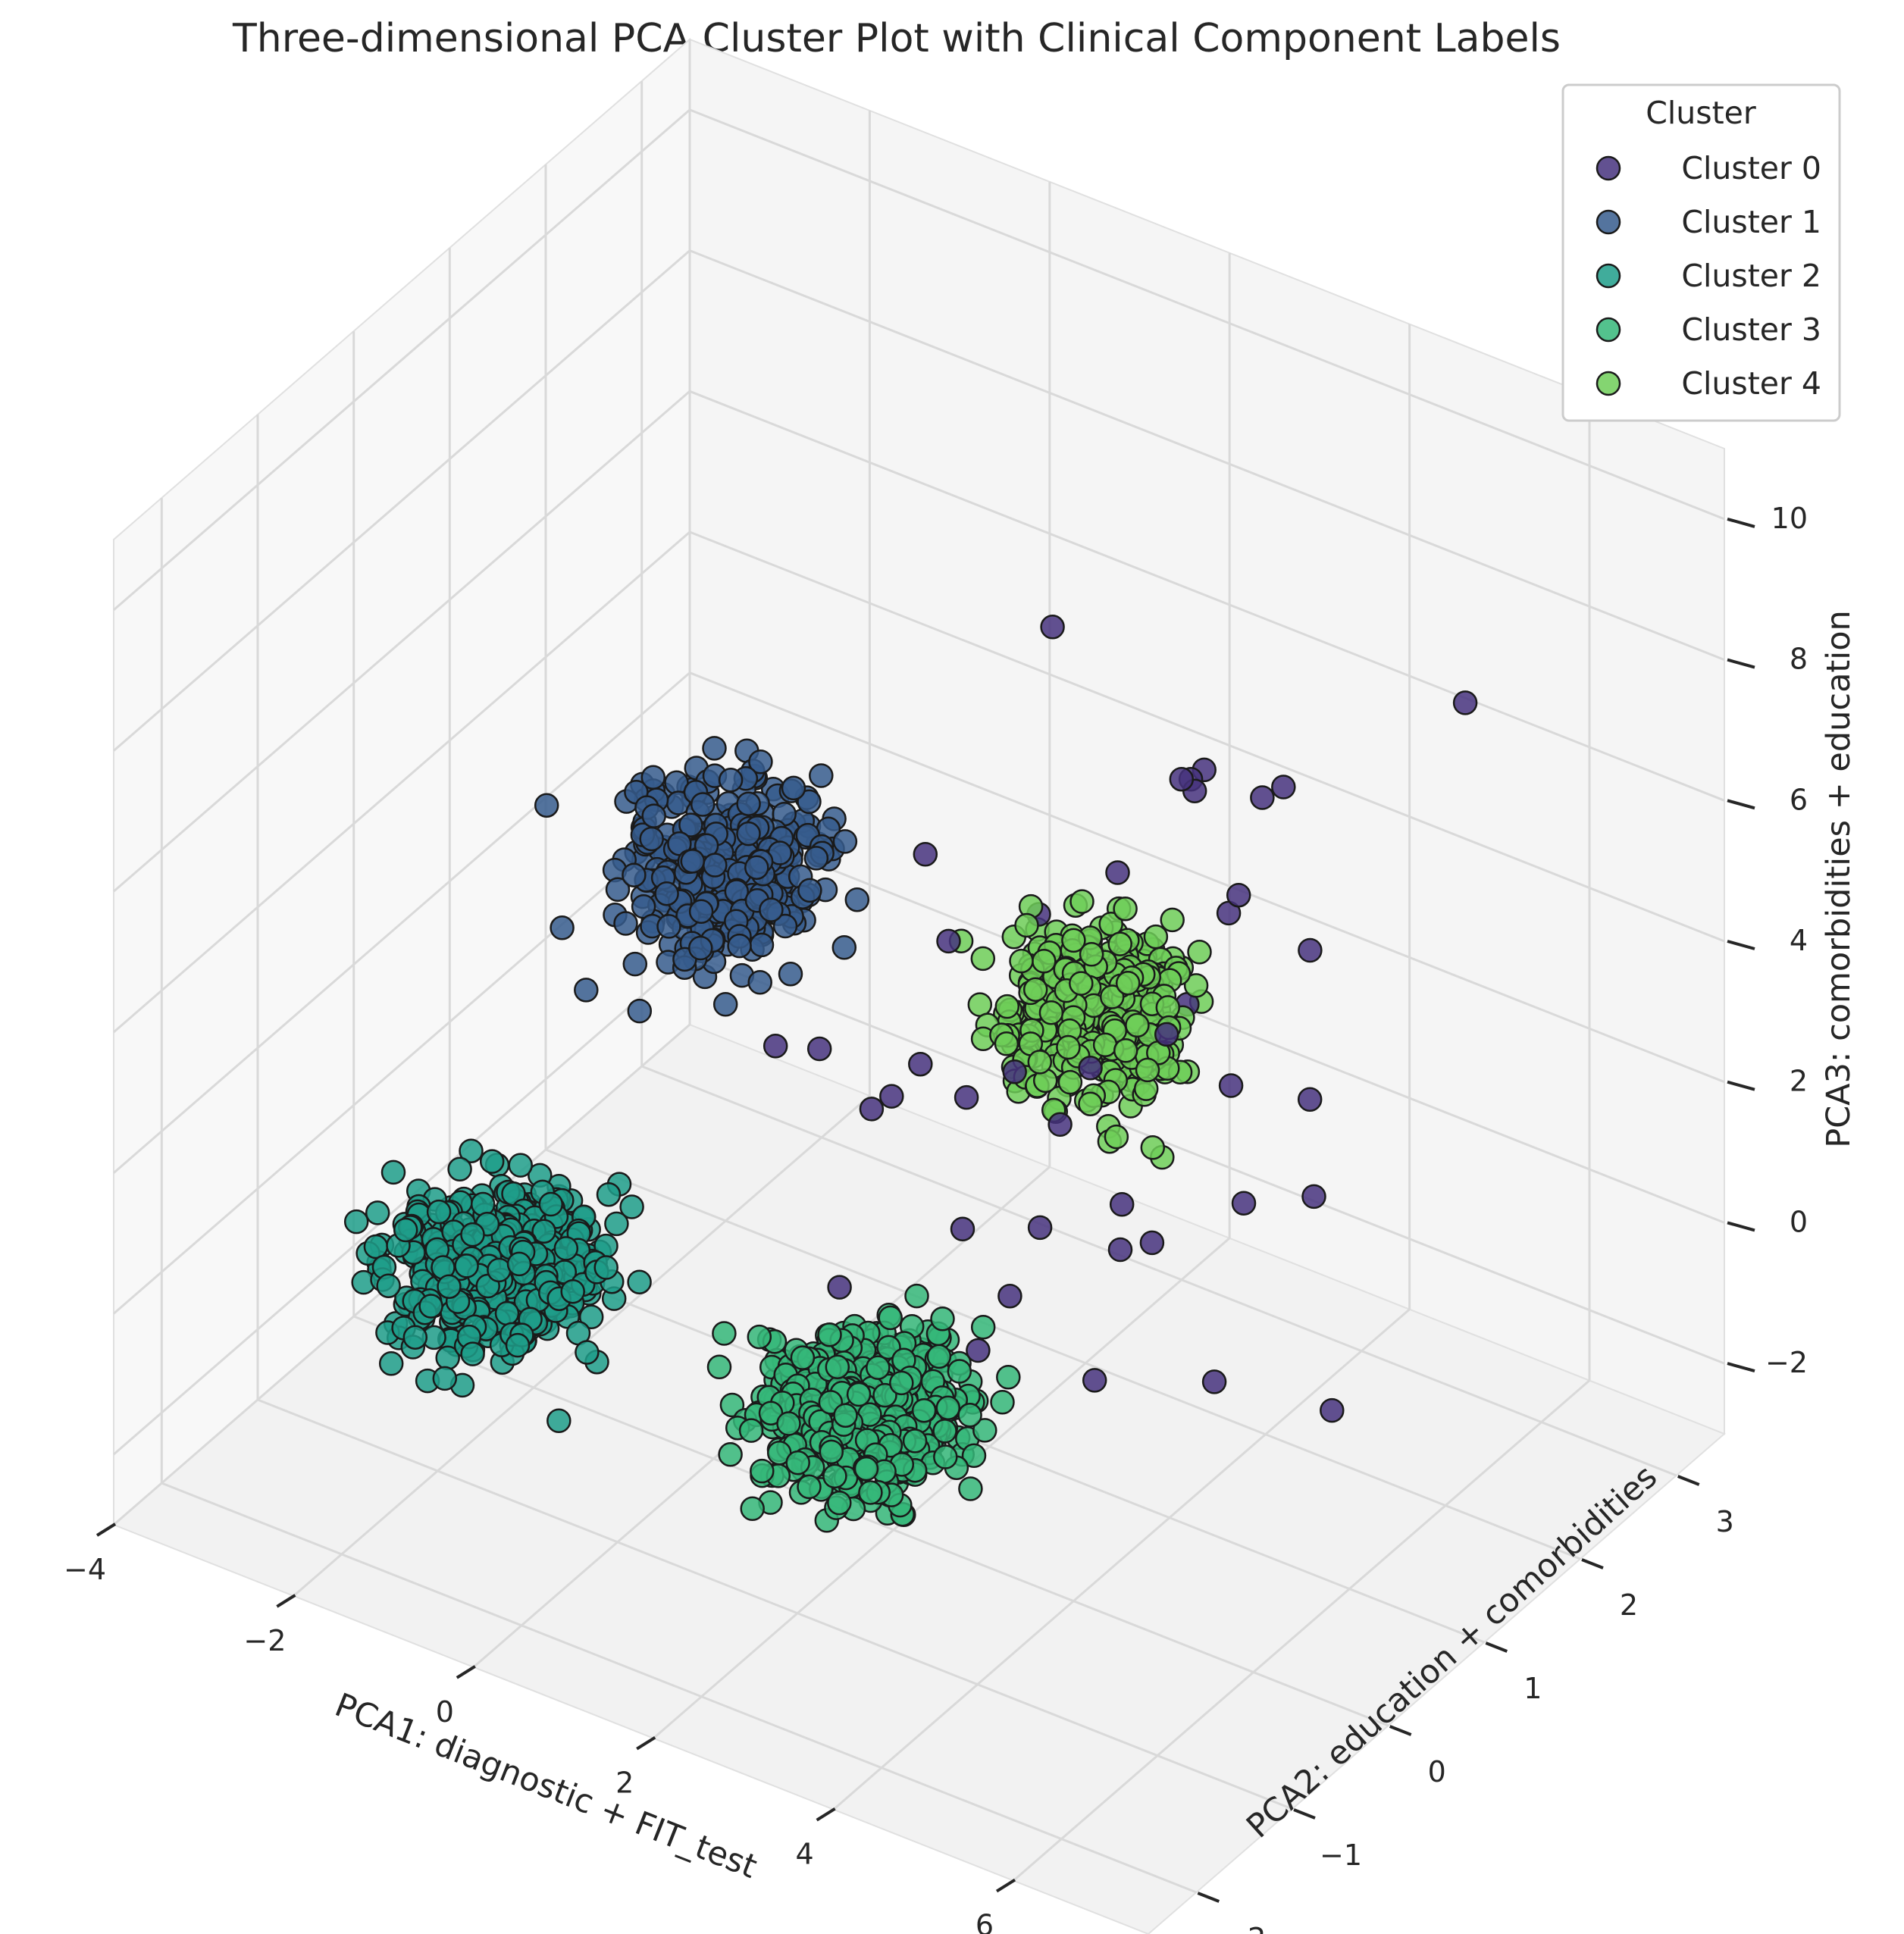 Image resolution: width=1904 pixels, height=1934 pixels. I want to click on legend-label-cluster-1: Cluster 1, so click(1751, 222).